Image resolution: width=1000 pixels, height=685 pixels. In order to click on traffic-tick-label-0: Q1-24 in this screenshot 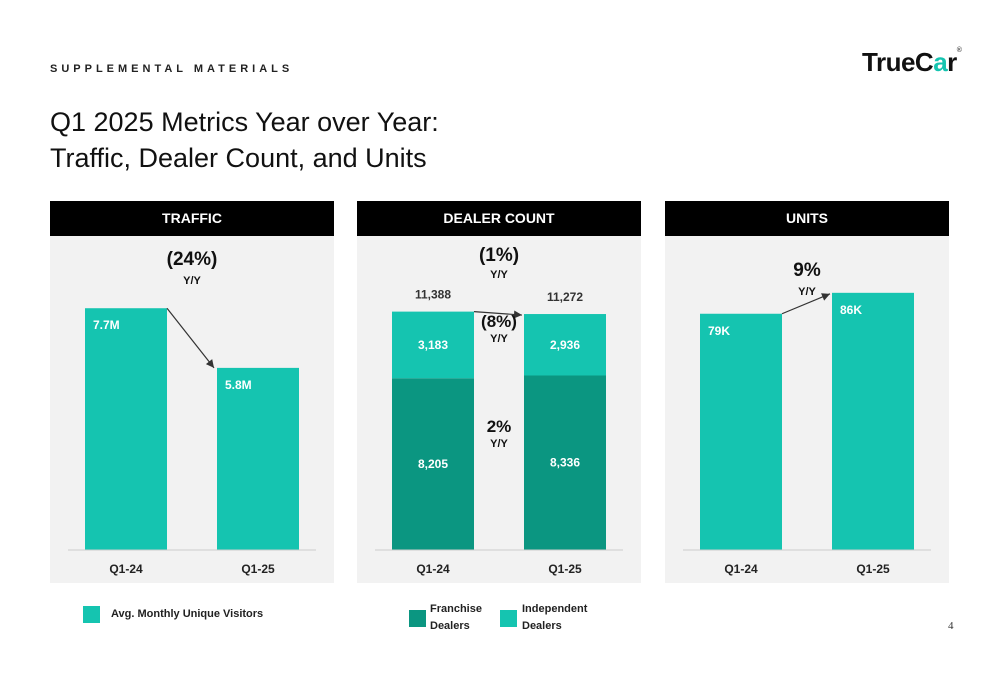, I will do `click(126, 569)`.